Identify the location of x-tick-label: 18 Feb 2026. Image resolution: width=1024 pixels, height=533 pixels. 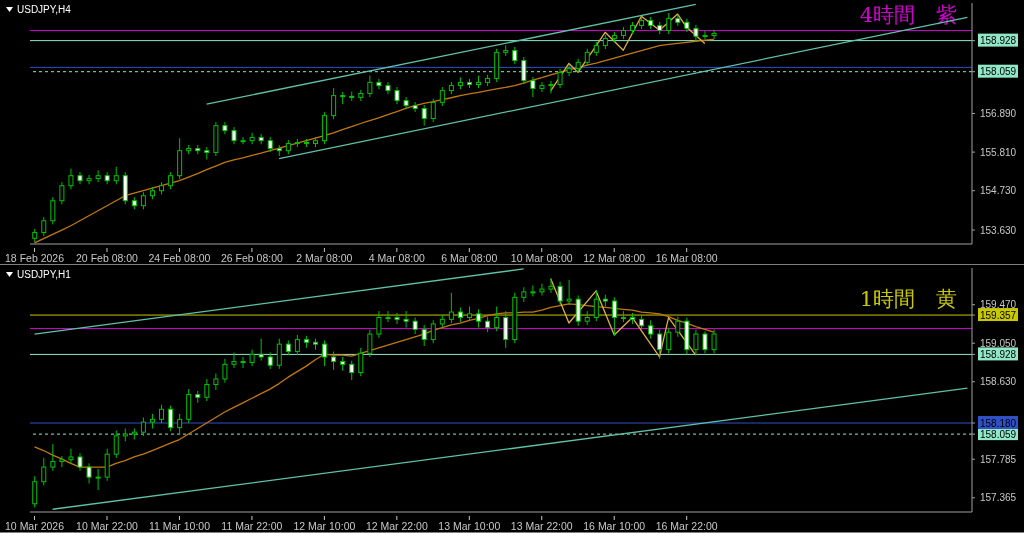
(35, 258).